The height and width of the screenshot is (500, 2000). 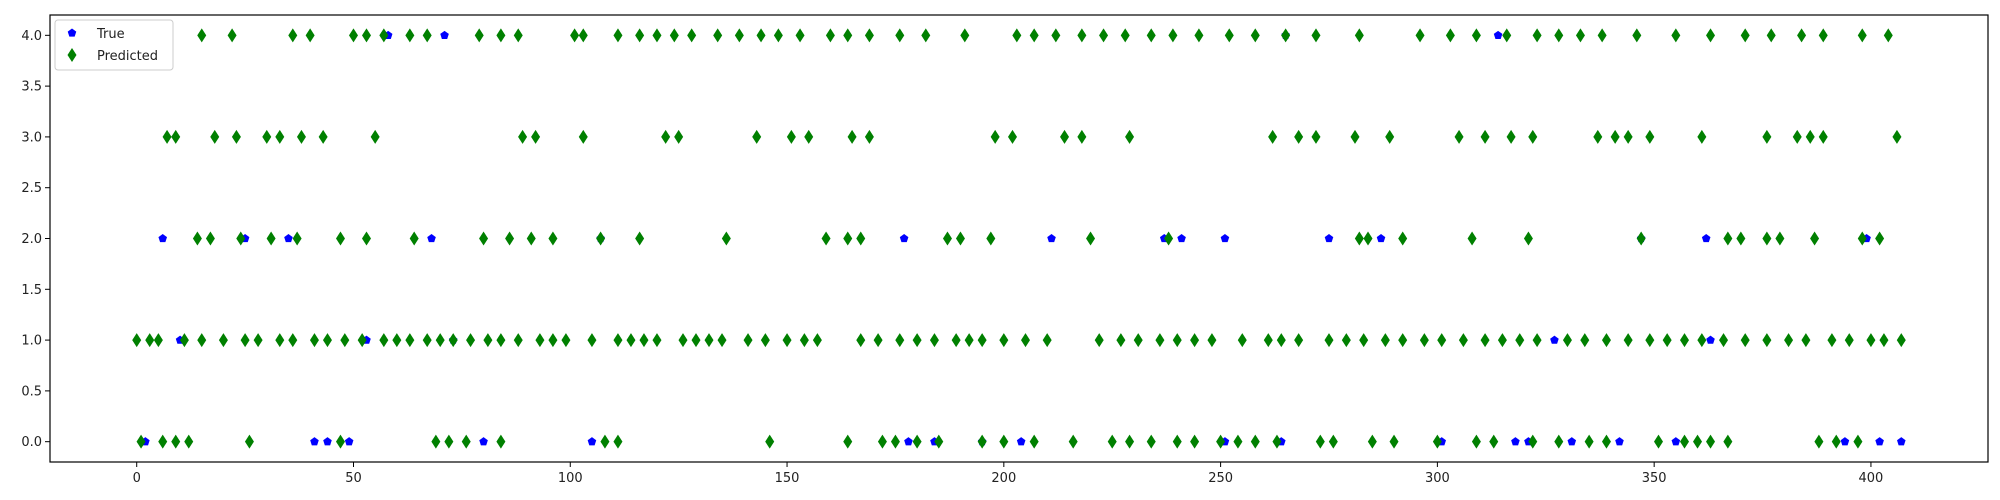 I want to click on y-tick-label: 2.0, so click(x=31, y=239).